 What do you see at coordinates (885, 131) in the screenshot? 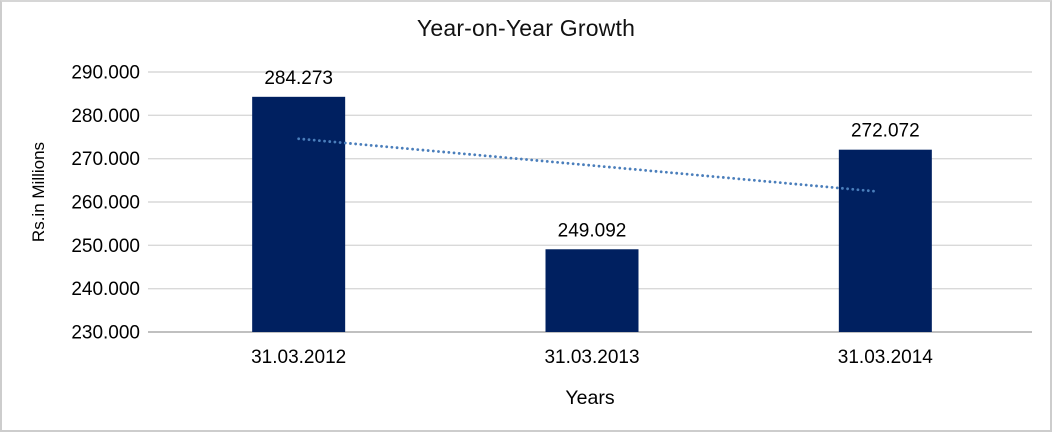
I see `bar-data-label: 272.072` at bounding box center [885, 131].